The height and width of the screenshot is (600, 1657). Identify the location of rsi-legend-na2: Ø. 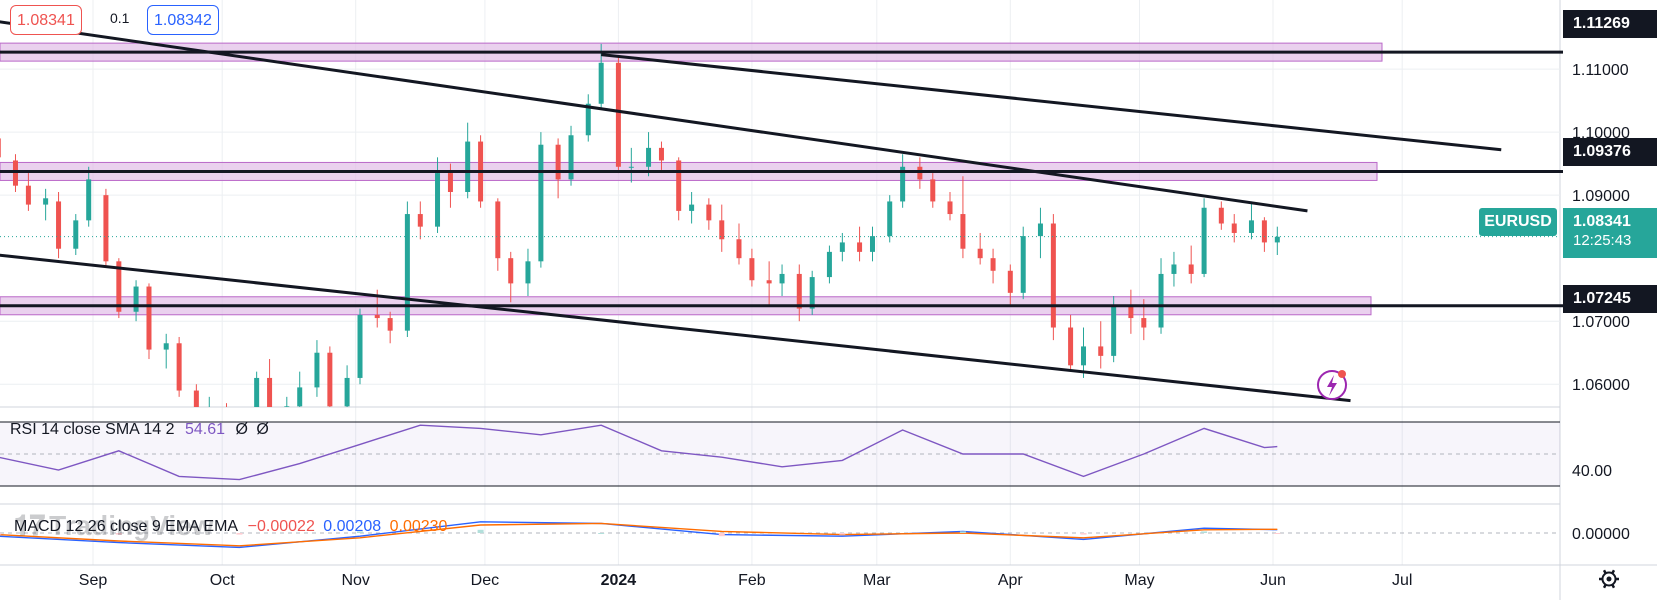
(262, 429).